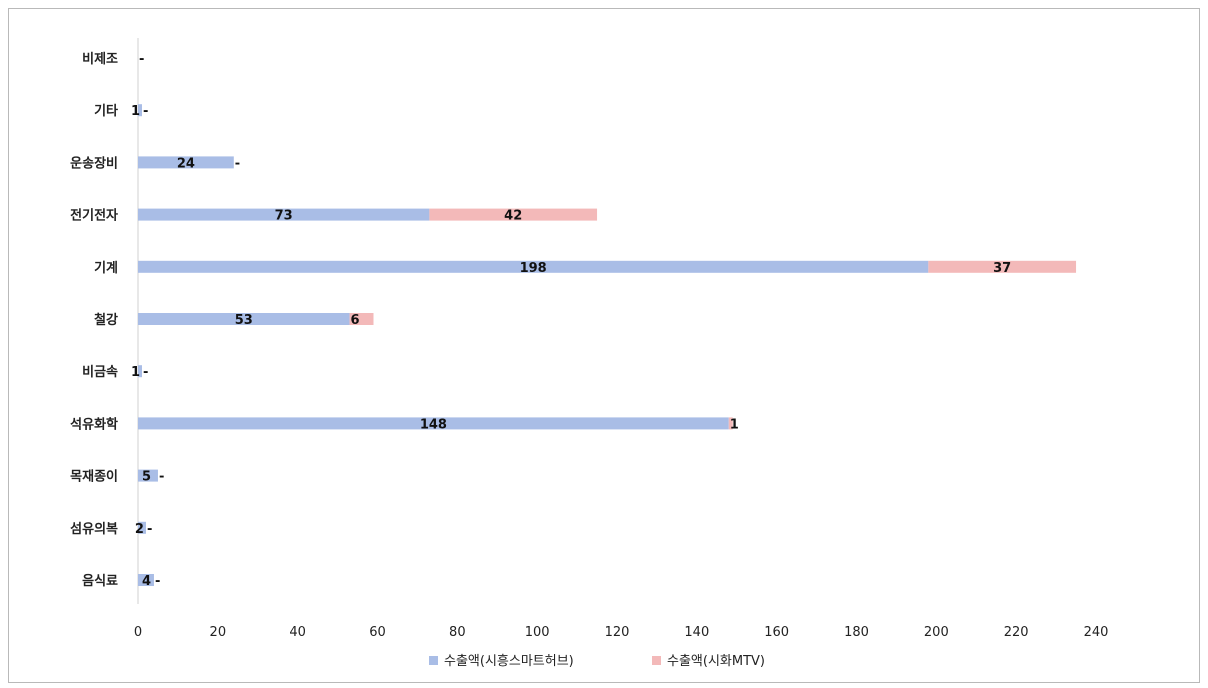 The height and width of the screenshot is (688, 1208). Describe the element at coordinates (94, 163) in the screenshot. I see `category-label: 운송장비` at that location.